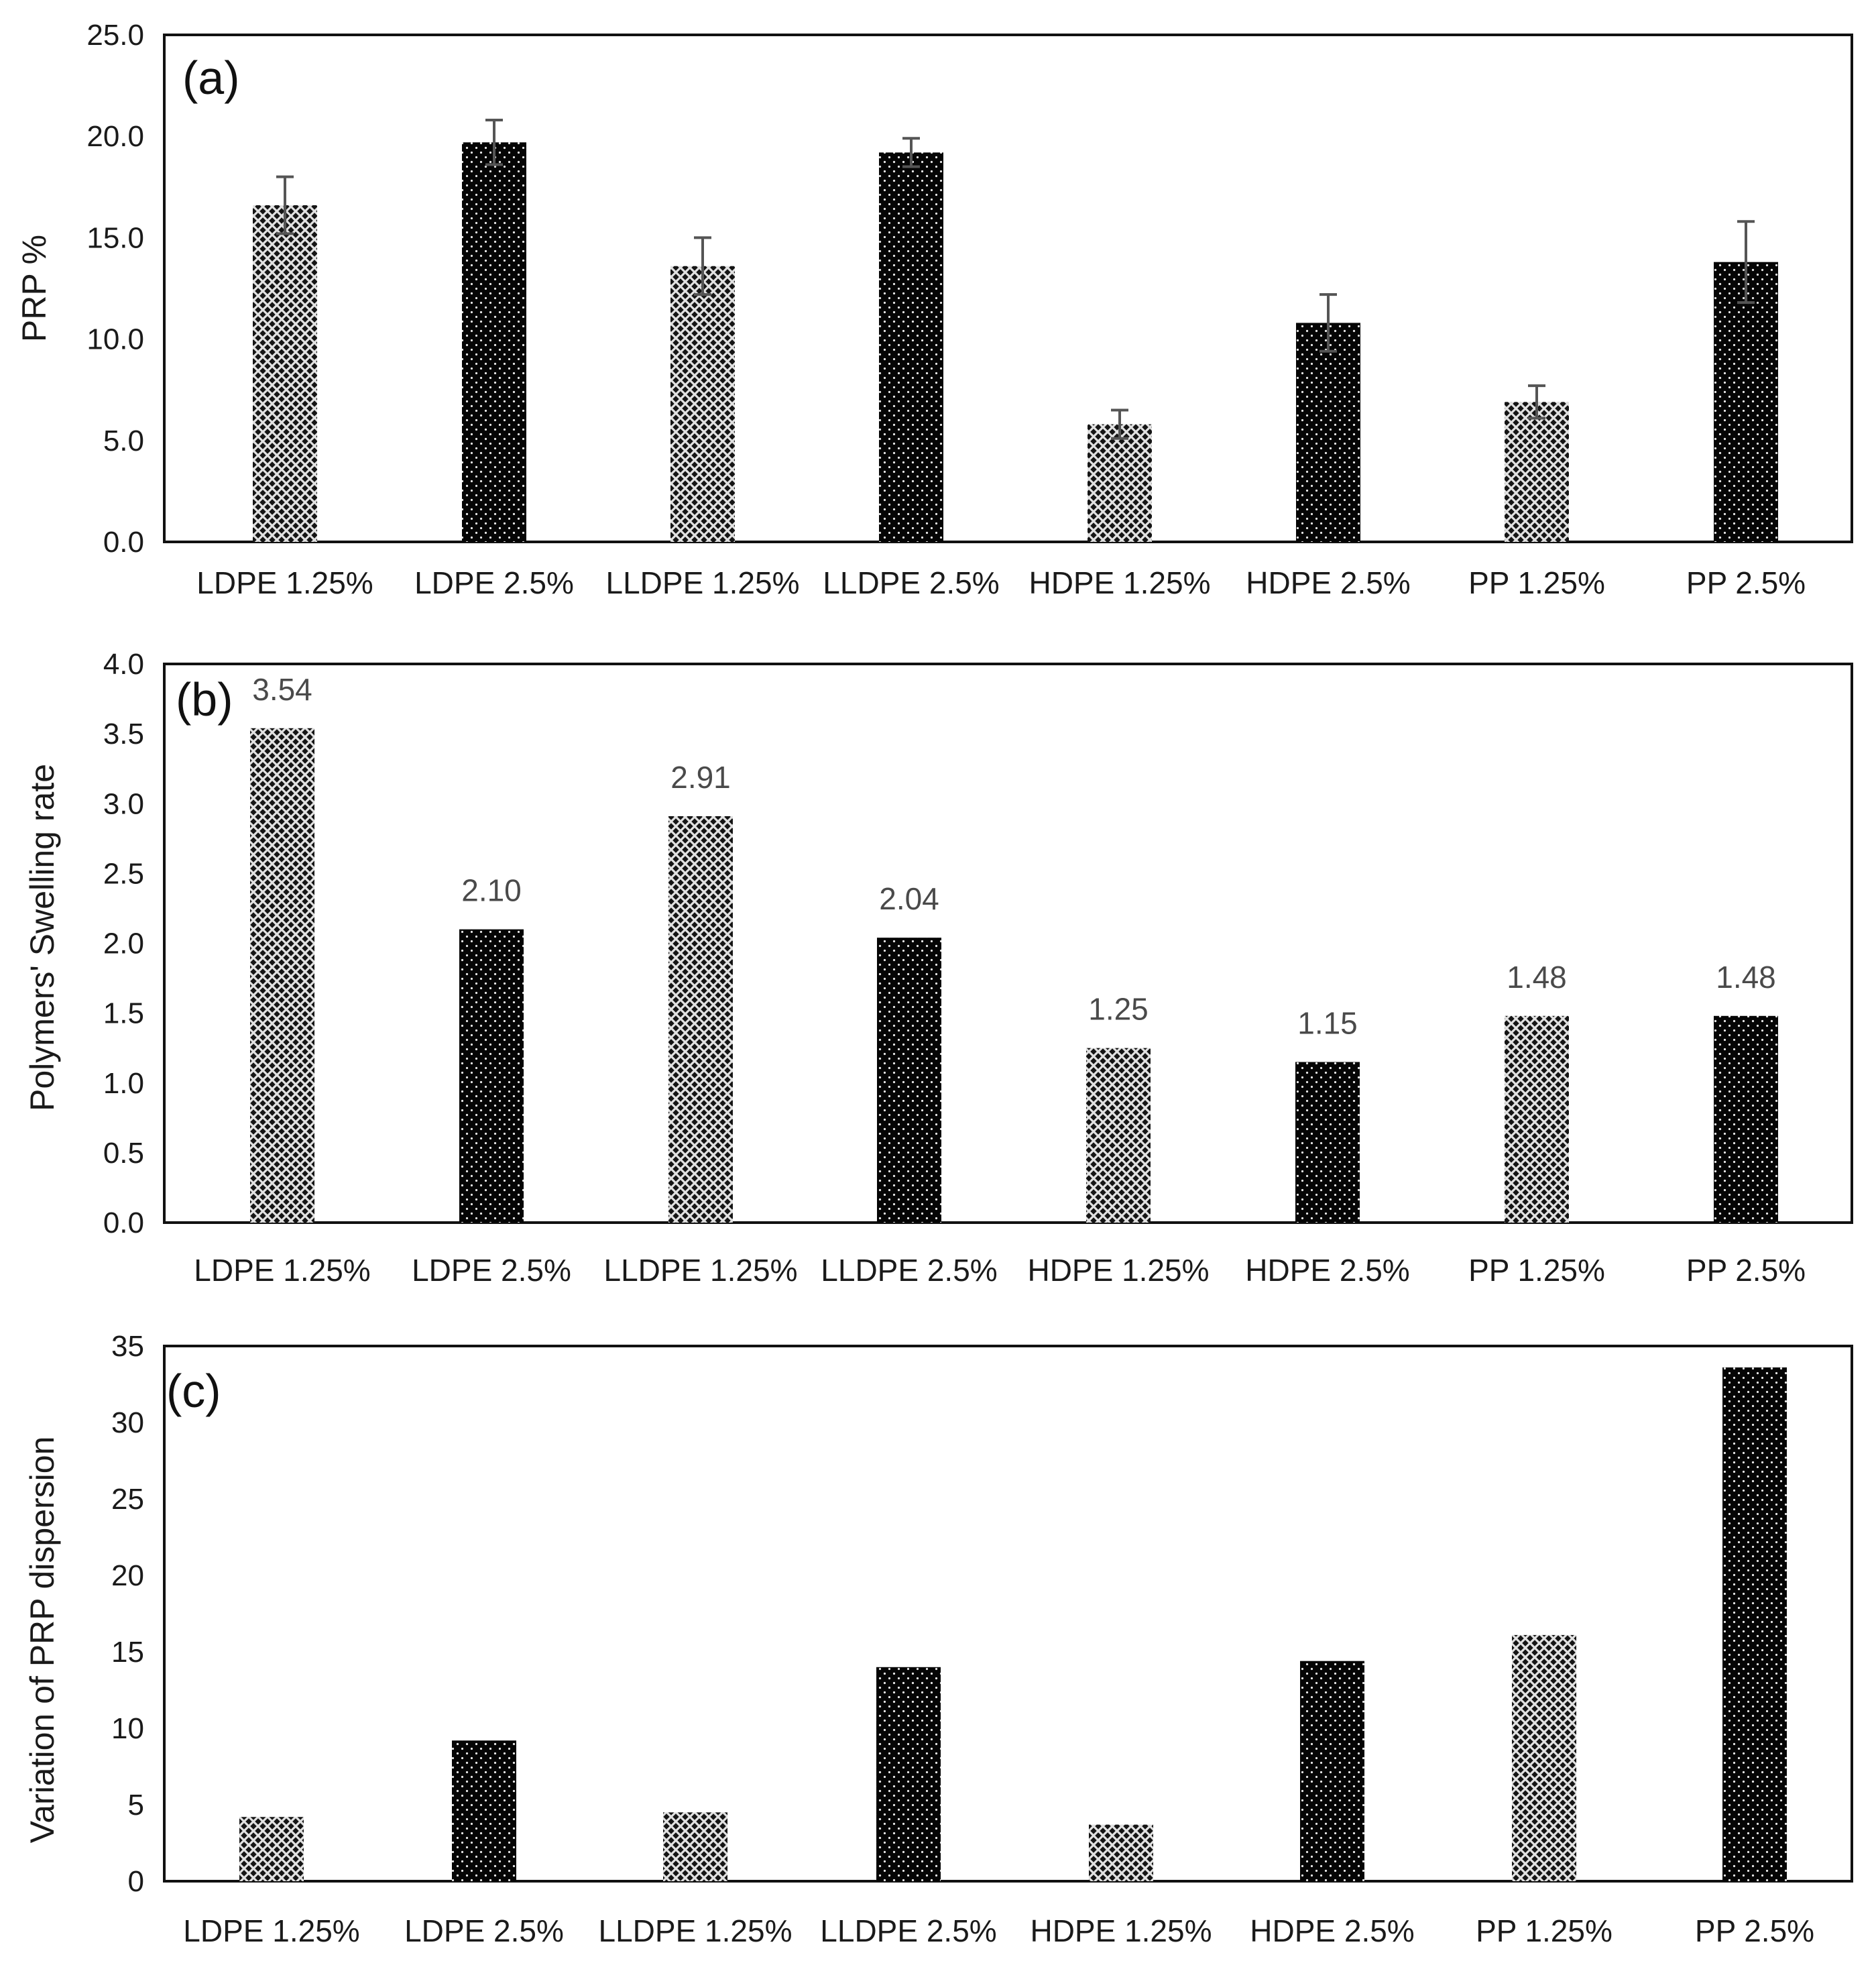 The width and height of the screenshot is (1876, 1961). Describe the element at coordinates (123, 1014) in the screenshot. I see `y-tick-label: 1.5` at that location.